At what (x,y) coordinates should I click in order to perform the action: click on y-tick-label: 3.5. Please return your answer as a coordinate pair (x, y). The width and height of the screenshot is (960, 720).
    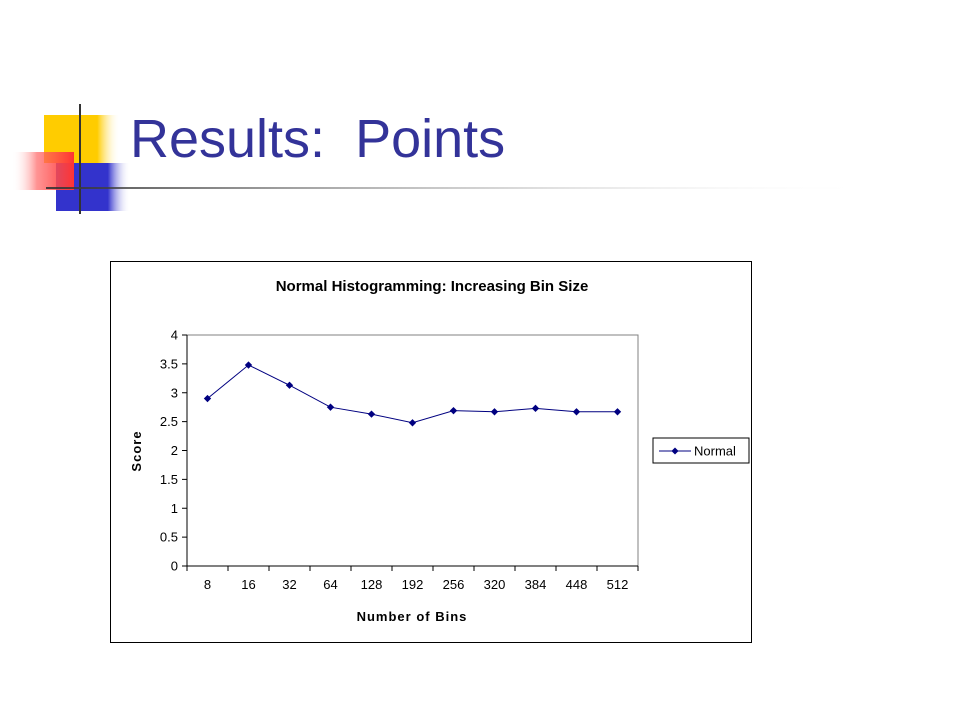
    Looking at the image, I should click on (169, 363).